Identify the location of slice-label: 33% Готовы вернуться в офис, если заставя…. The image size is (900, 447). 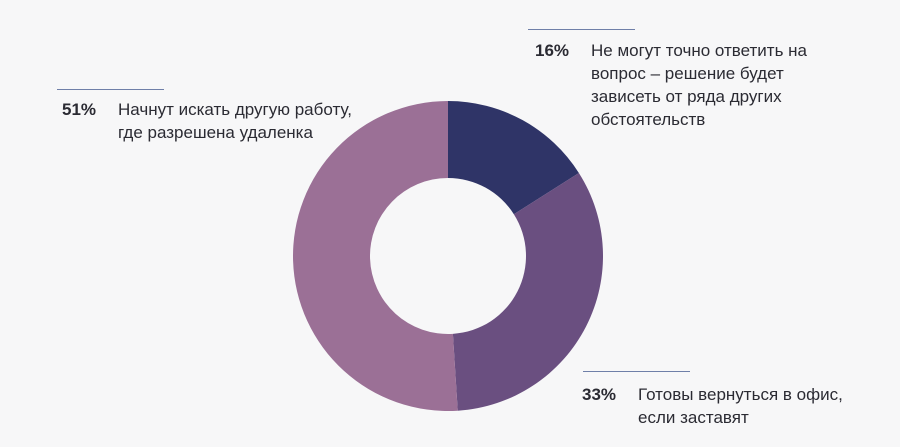
(730, 406).